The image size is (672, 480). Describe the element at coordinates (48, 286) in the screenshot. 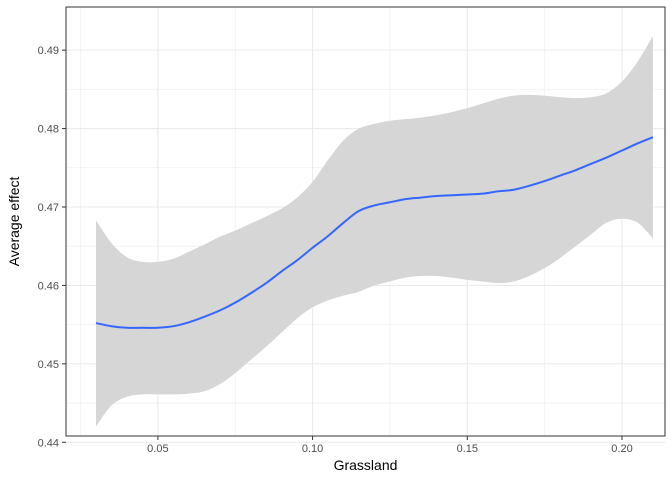

I see `y-tick-label: 0.46` at that location.